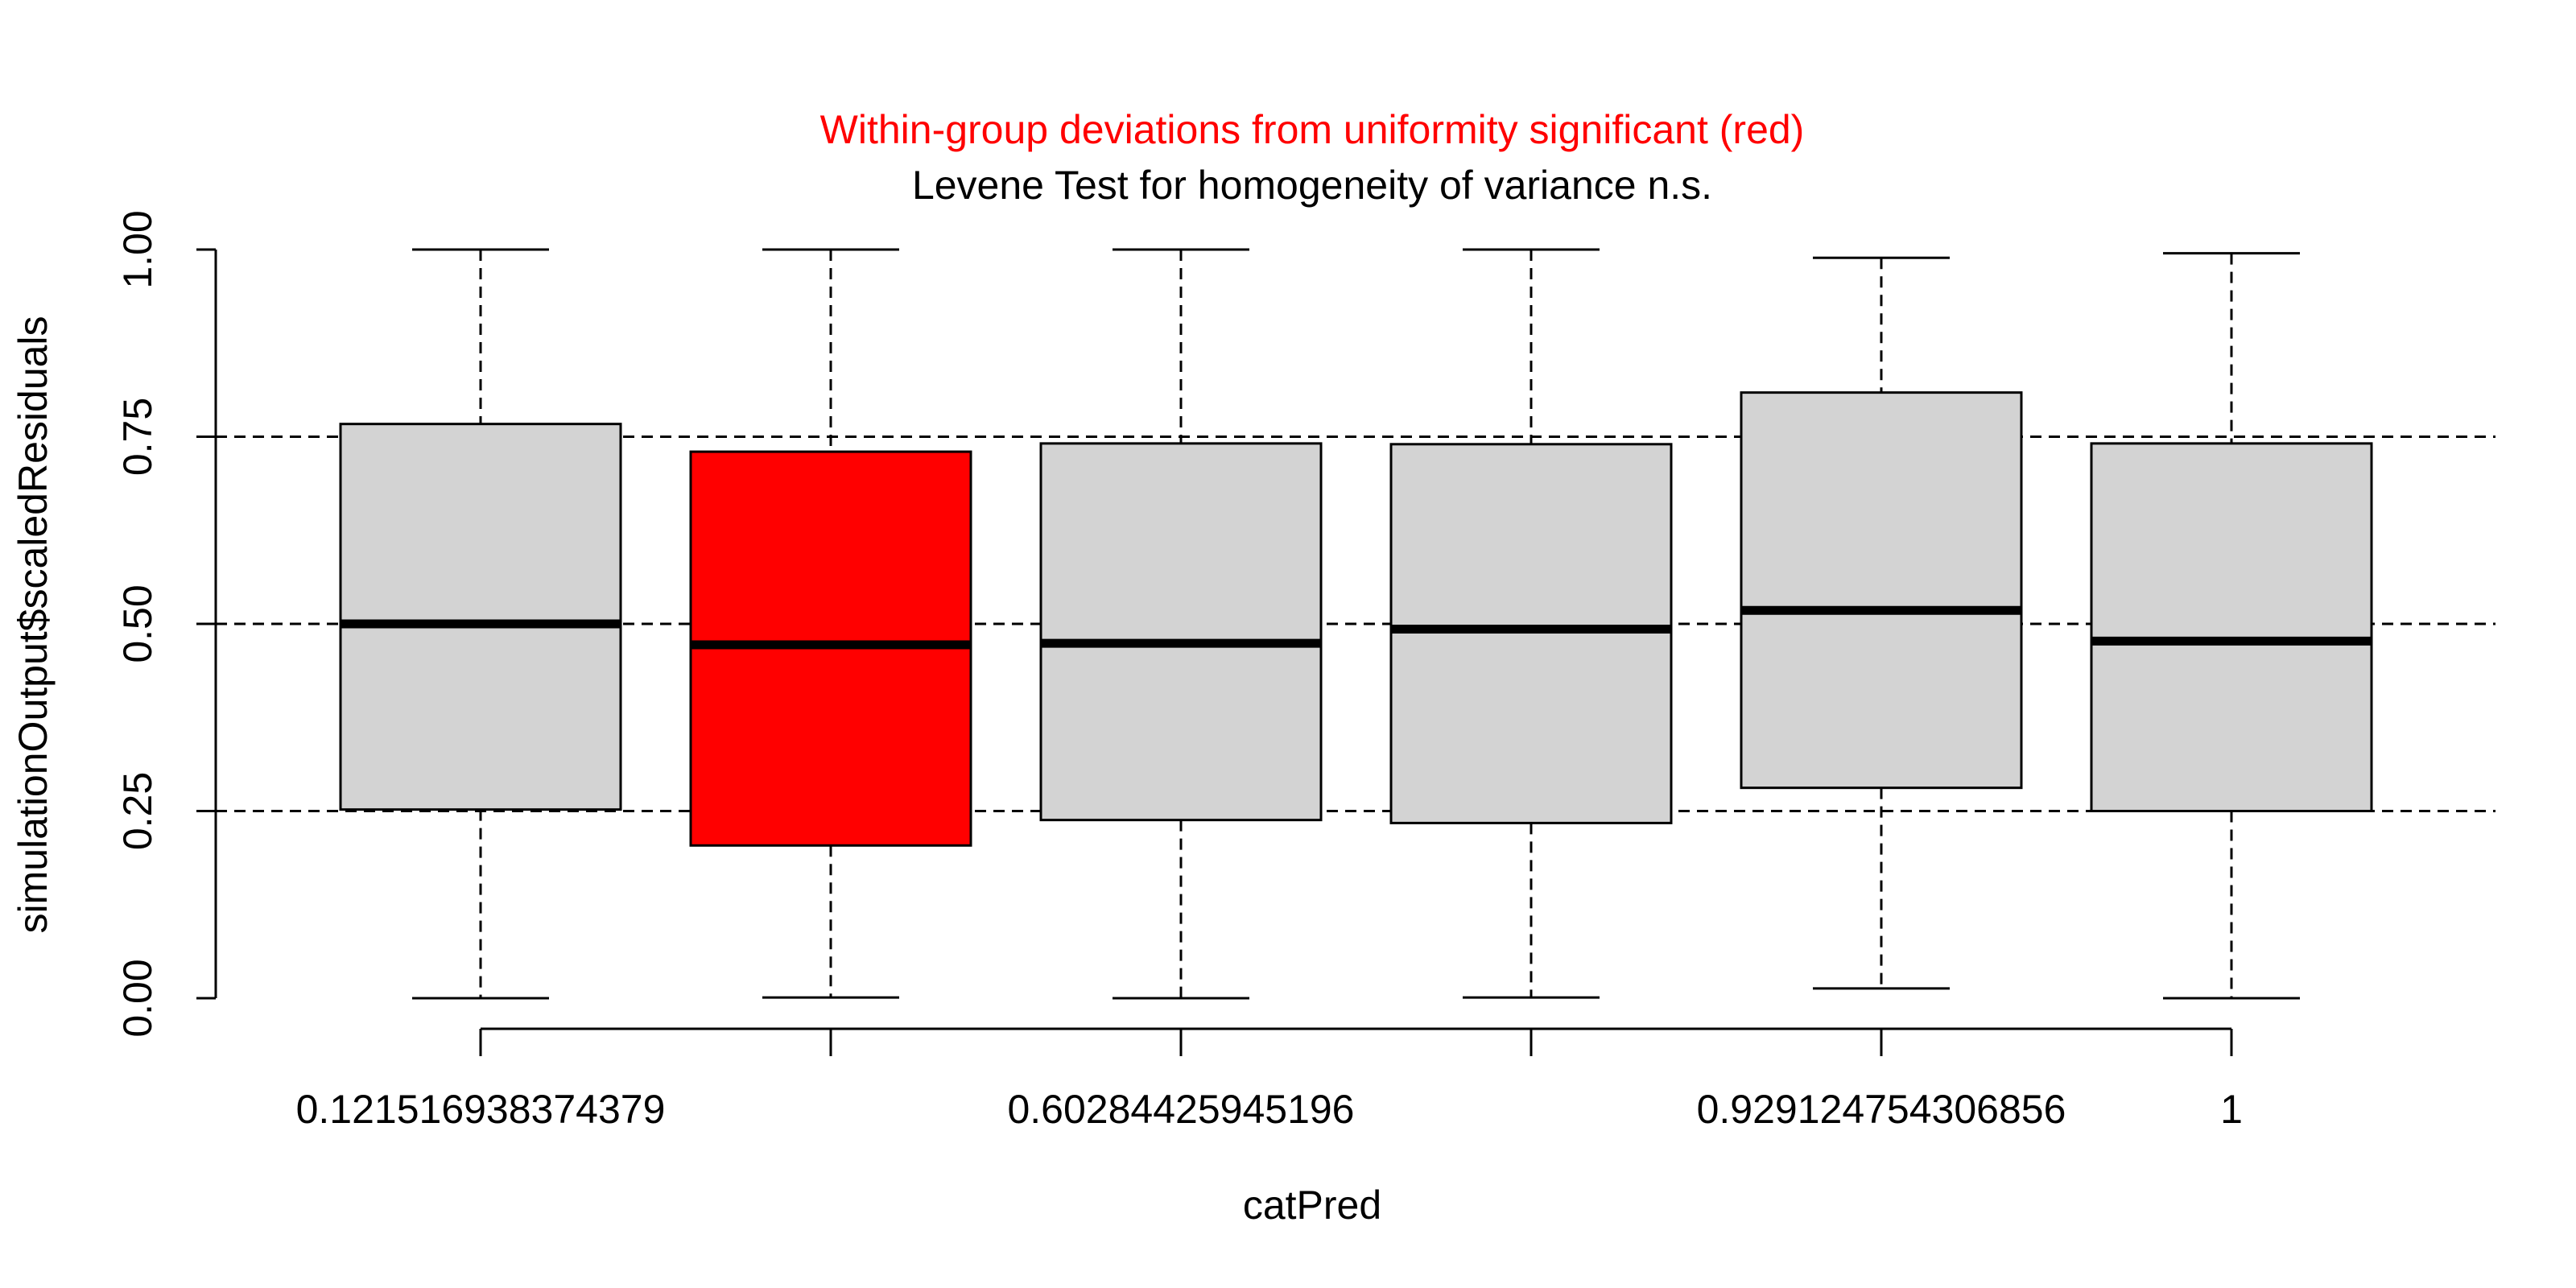 The image size is (2576, 1288). Describe the element at coordinates (166, 624) in the screenshot. I see `y-axis: 0.00 0.25 0.50 0.75 1.00` at that location.